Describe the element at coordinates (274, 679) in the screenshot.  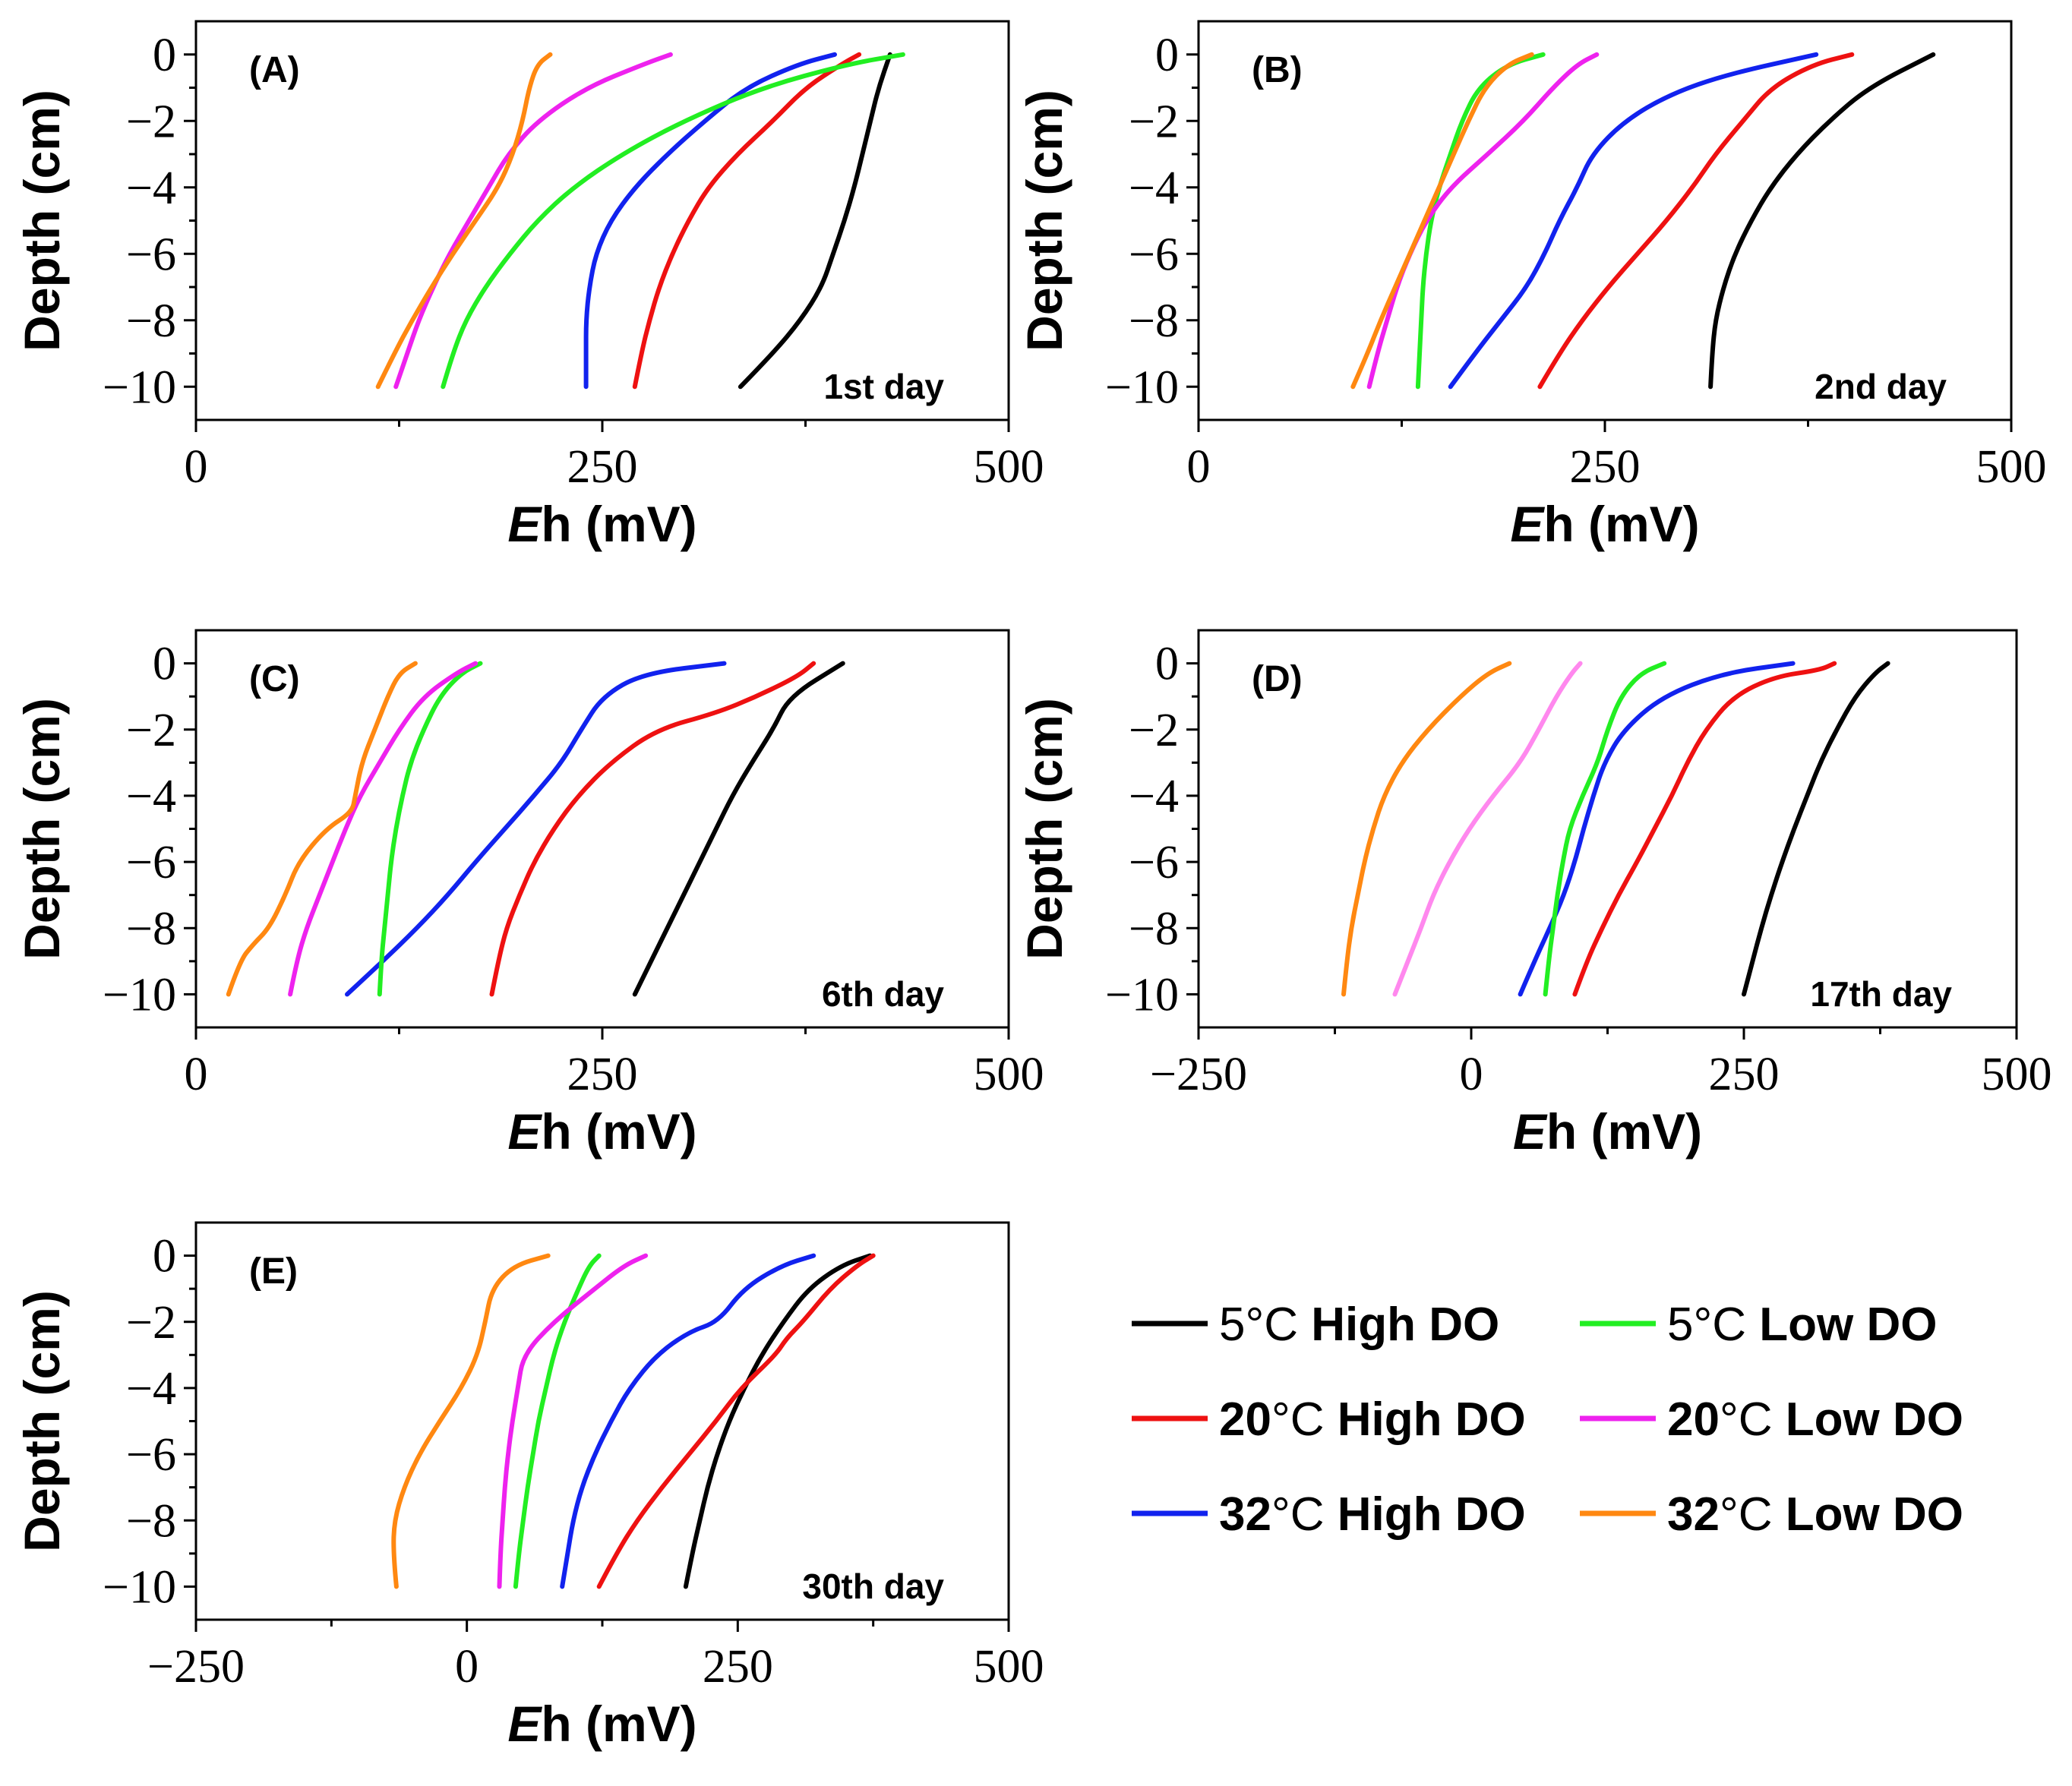
I see `panel-label: (C)` at that location.